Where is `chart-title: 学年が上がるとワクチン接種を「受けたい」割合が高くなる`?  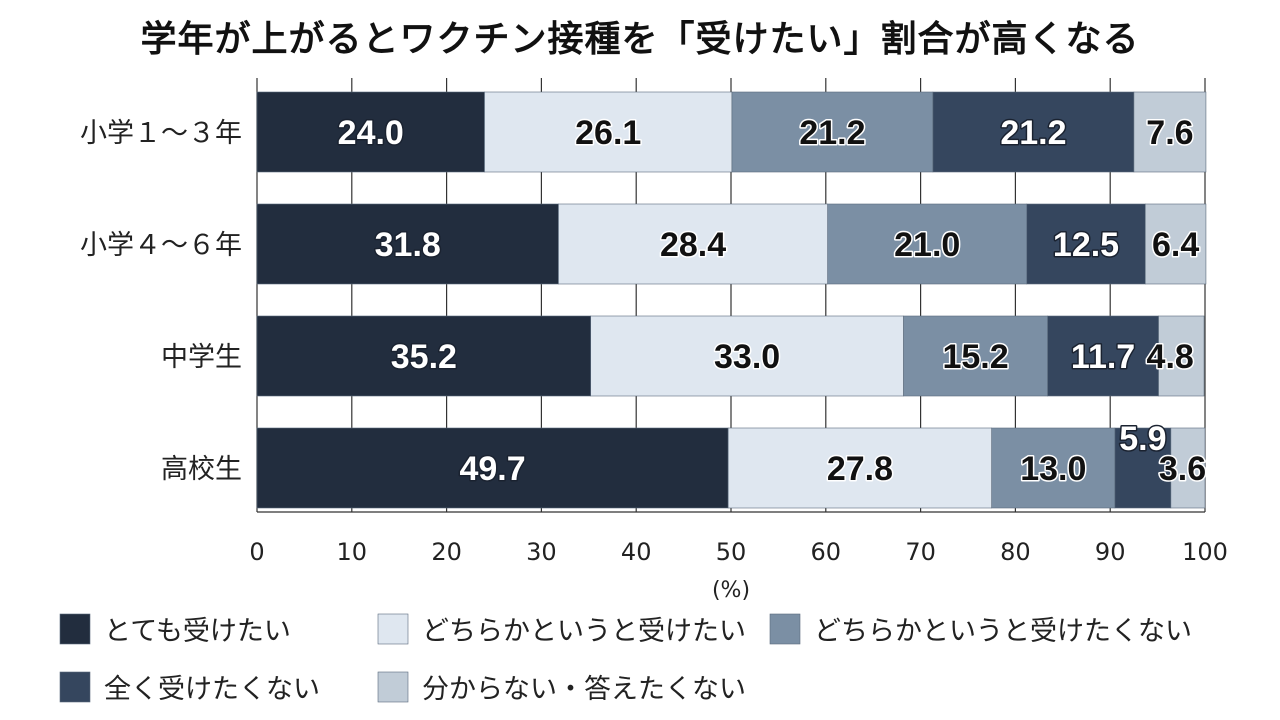 chart-title: 学年が上がるとワクチン接種を「受けたい」割合が高くなる is located at coordinates (640, 39).